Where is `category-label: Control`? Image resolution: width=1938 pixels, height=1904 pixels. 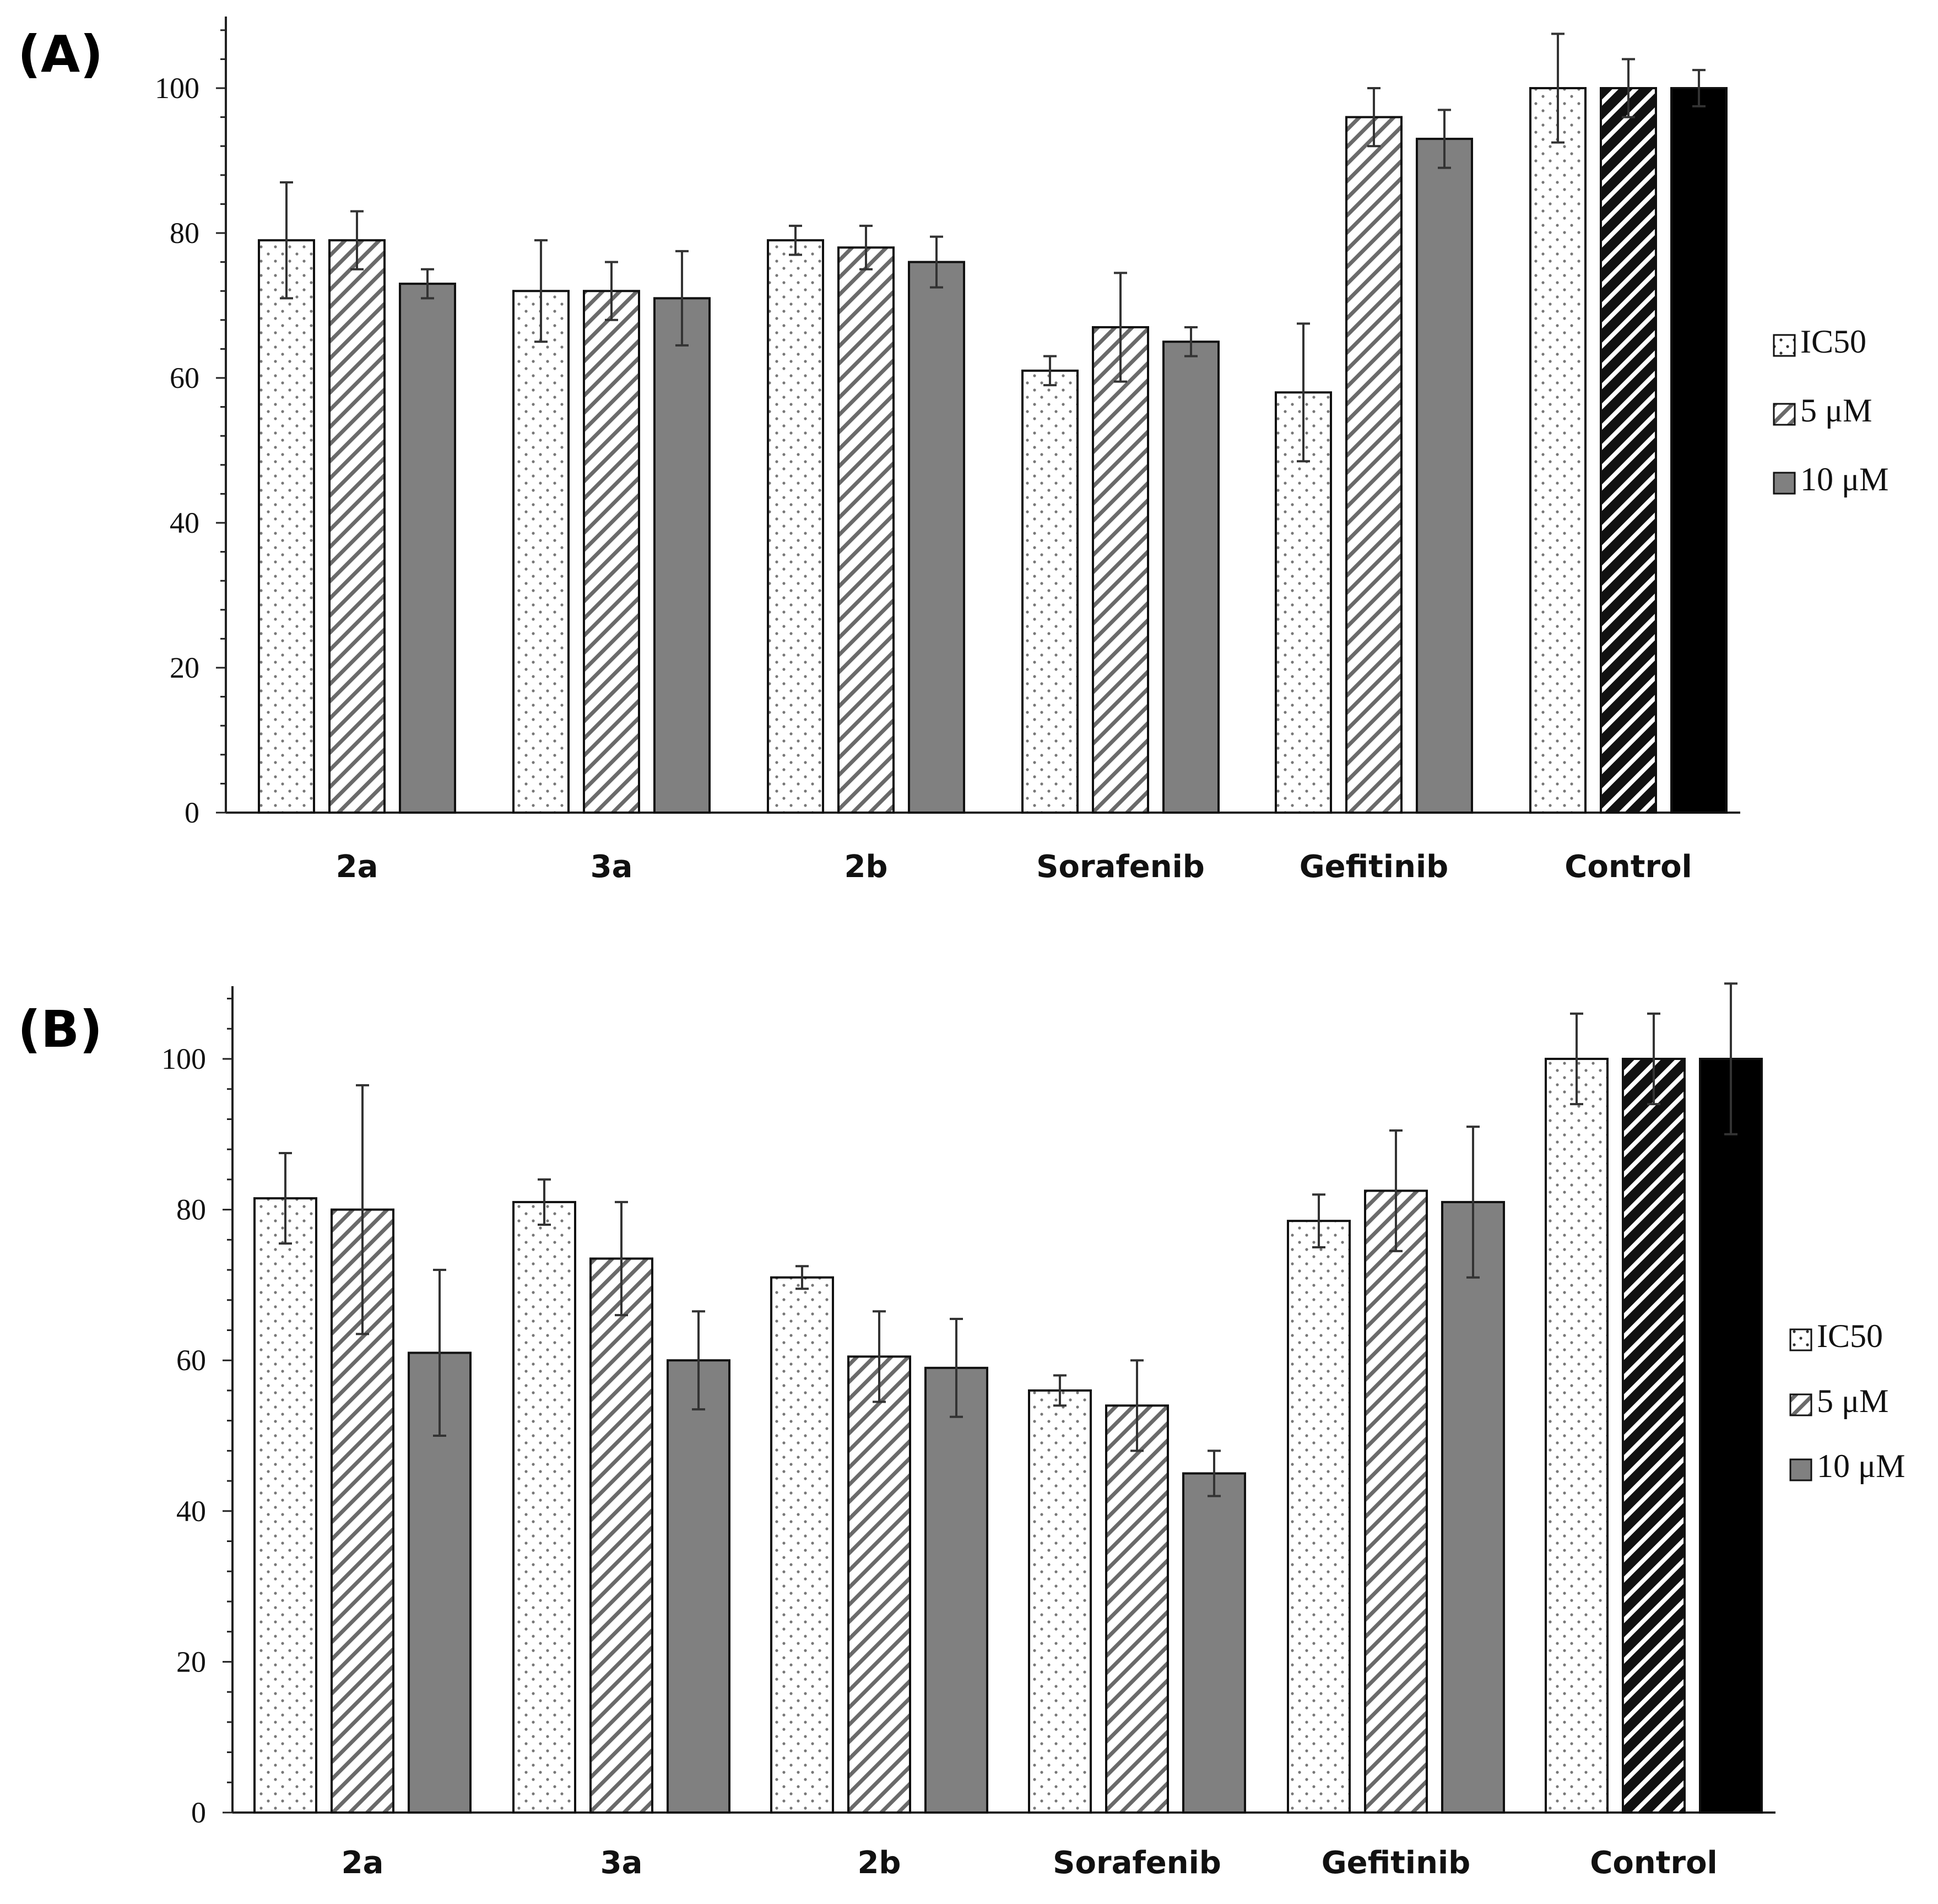
category-label: Control is located at coordinates (1654, 1863).